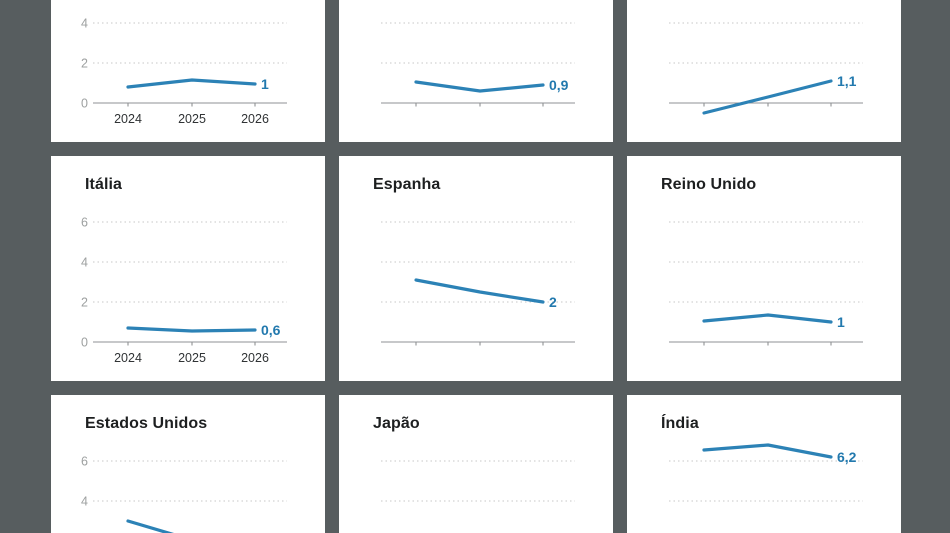 The width and height of the screenshot is (950, 533). Describe the element at coordinates (184, 71) in the screenshot. I see `line-chart: 02462024202520261` at that location.